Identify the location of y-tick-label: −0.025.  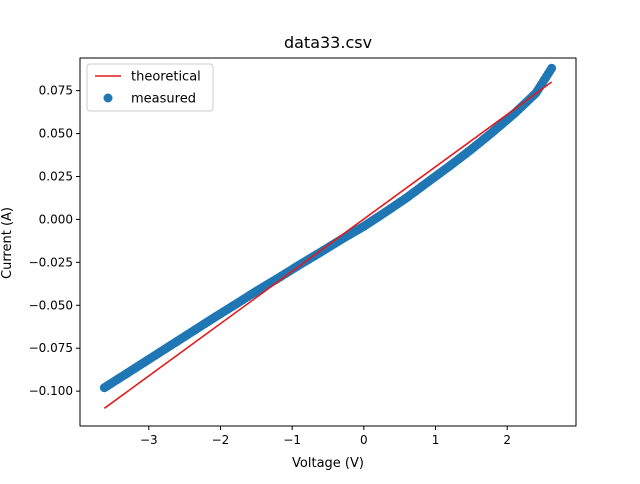
(51, 262).